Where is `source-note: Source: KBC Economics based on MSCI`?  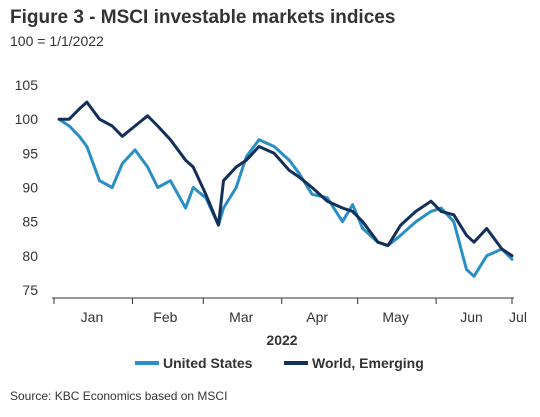
source-note: Source: KBC Economics based on MSCI is located at coordinates (119, 396).